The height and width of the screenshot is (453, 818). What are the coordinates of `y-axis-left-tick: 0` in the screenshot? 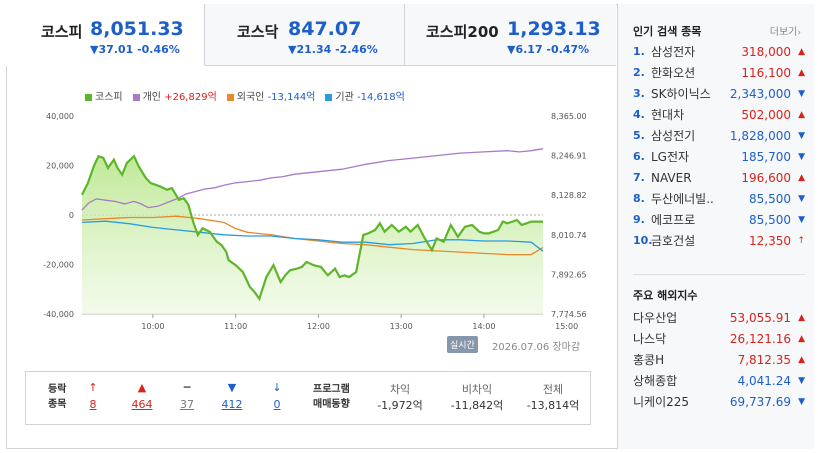 It's located at (71, 215).